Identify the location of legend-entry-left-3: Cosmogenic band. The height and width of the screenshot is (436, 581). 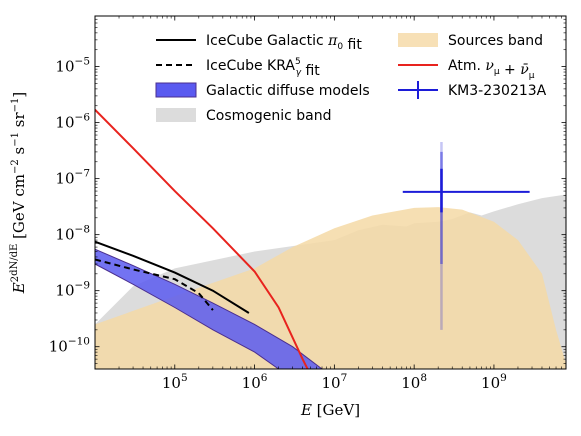
(243, 116).